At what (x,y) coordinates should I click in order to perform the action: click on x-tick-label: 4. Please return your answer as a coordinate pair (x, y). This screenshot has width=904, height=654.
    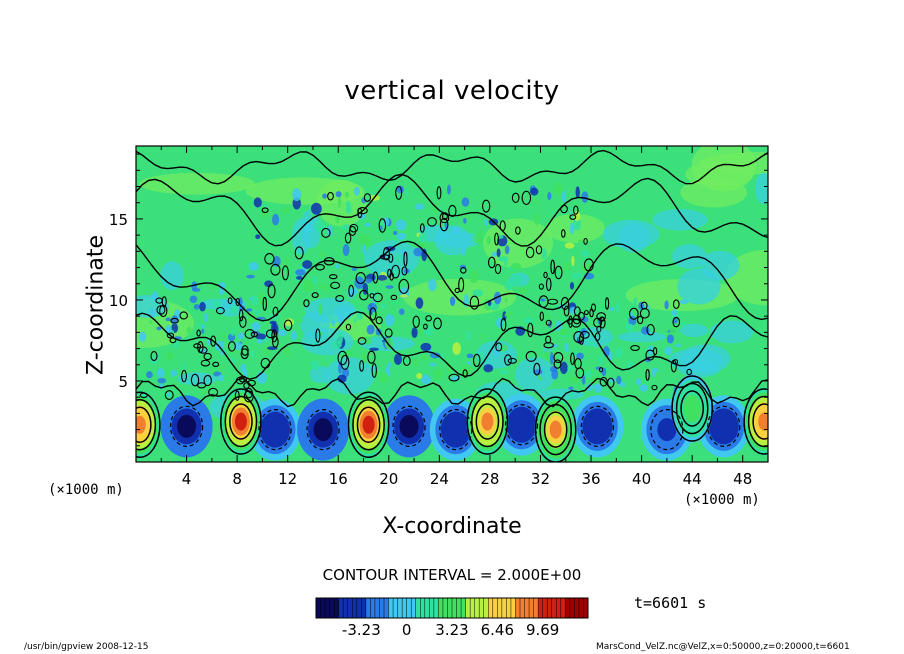
    Looking at the image, I should click on (187, 479).